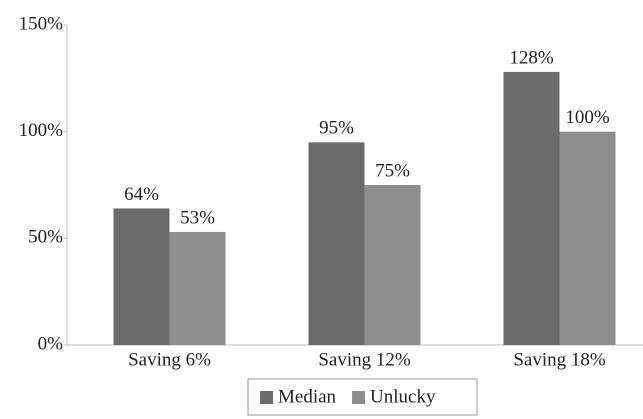 The image size is (643, 419). Describe the element at coordinates (307, 396) in the screenshot. I see `legend-label: Median` at that location.